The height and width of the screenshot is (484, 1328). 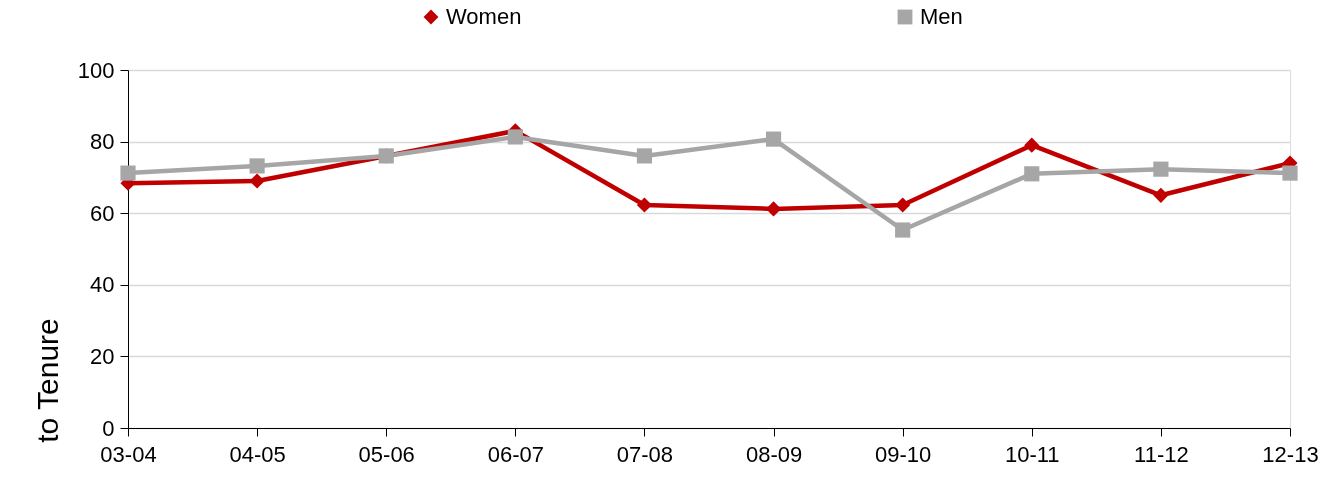 I want to click on y-tick-label: 40, so click(x=102, y=285).